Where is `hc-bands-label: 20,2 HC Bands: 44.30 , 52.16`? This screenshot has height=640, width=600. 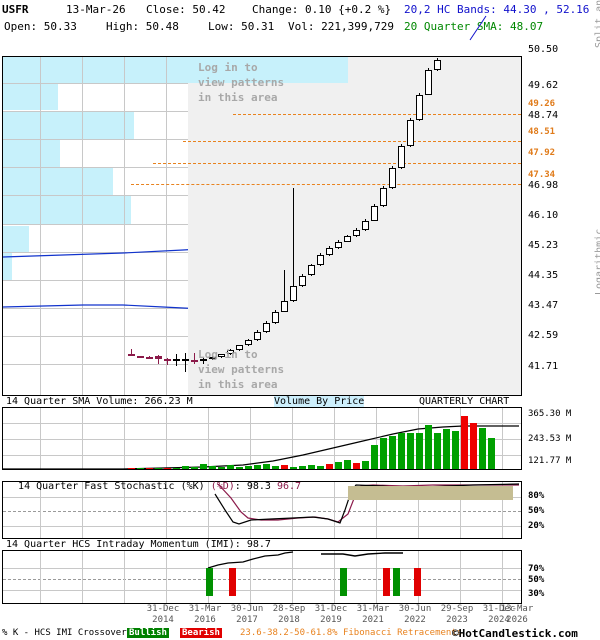 hc-bands-label: 20,2 HC Bands: 44.30 , 52.16 is located at coordinates (497, 9).